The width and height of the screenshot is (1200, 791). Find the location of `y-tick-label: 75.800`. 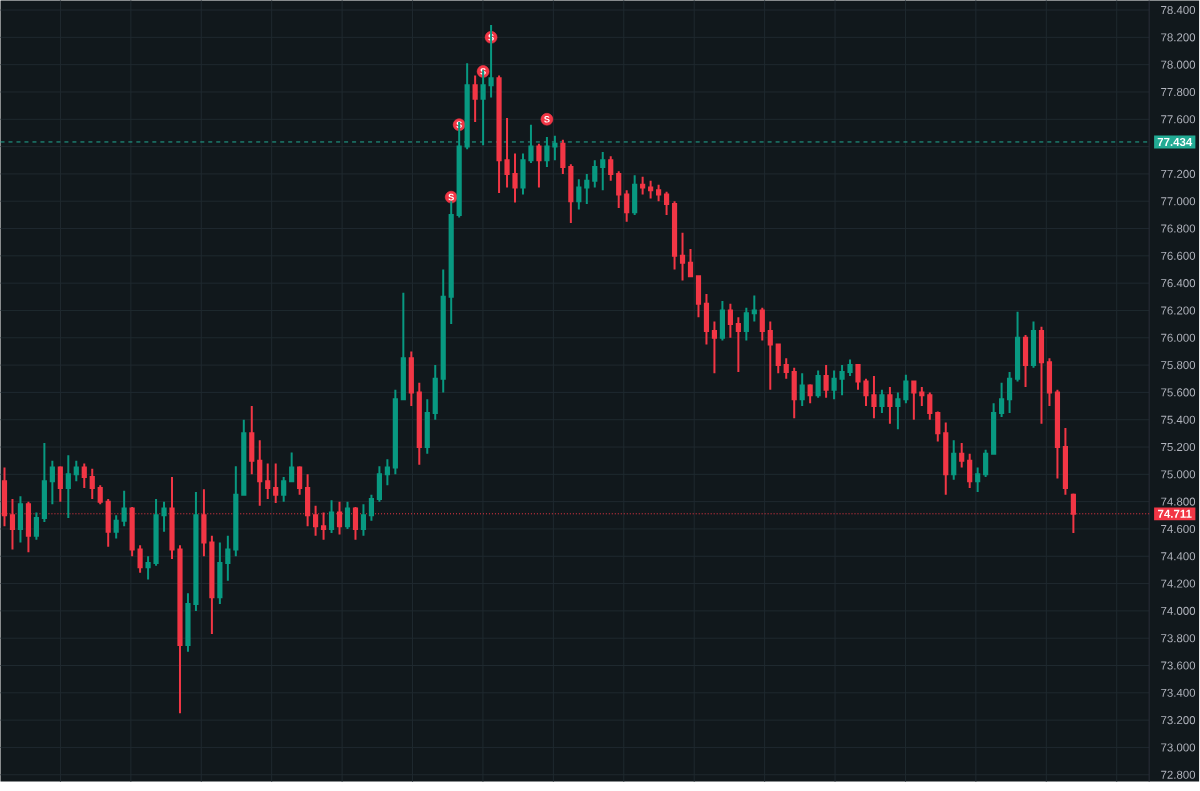

y-tick-label: 75.800 is located at coordinates (1178, 365).